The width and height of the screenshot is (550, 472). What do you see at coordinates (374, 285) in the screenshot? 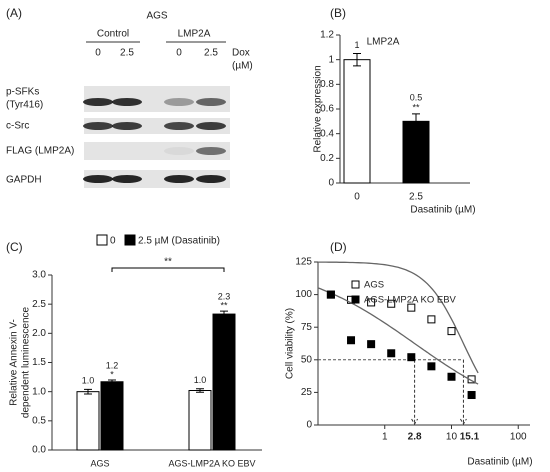
I see `legend-label: AGS` at bounding box center [374, 285].